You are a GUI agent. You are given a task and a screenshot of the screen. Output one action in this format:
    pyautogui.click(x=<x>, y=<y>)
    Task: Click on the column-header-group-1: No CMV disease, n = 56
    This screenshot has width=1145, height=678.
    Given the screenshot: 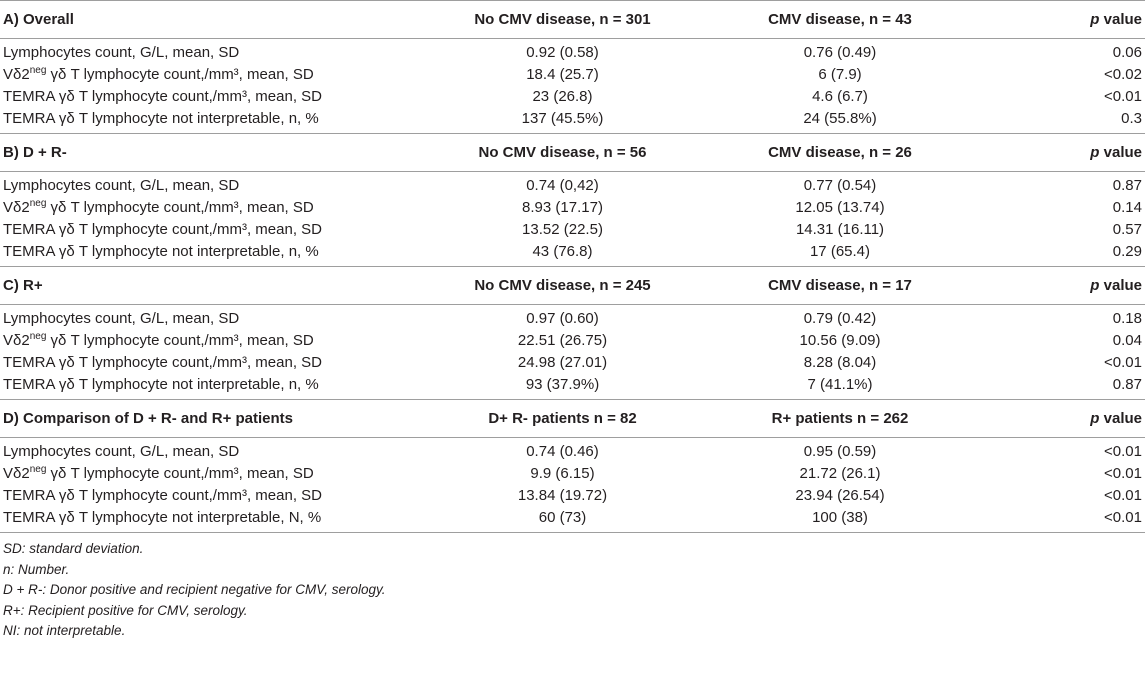 What is the action you would take?
    pyautogui.click(x=562, y=152)
    